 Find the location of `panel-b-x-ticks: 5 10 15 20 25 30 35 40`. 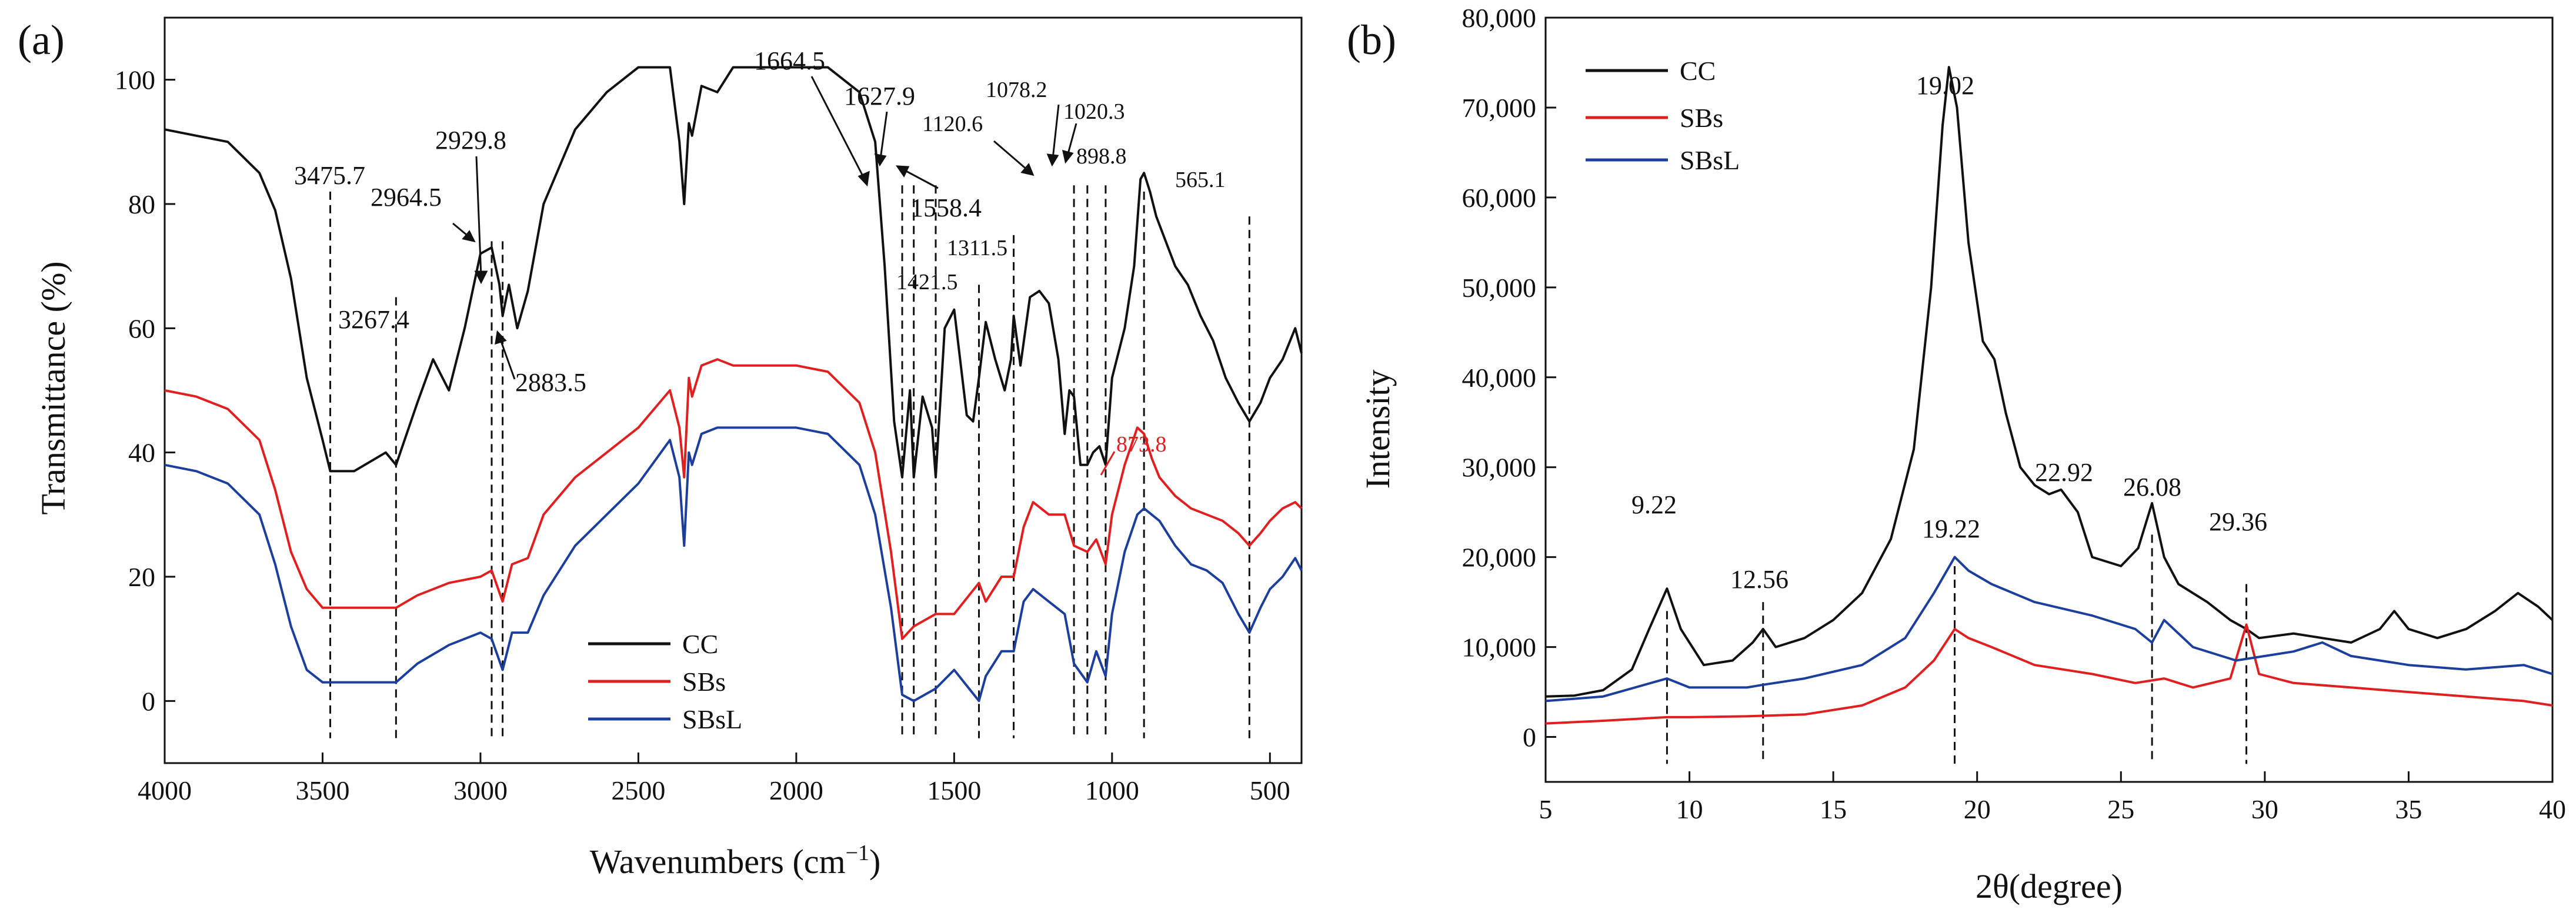

panel-b-x-ticks: 5 10 15 20 25 30 35 40 is located at coordinates (2052, 797).